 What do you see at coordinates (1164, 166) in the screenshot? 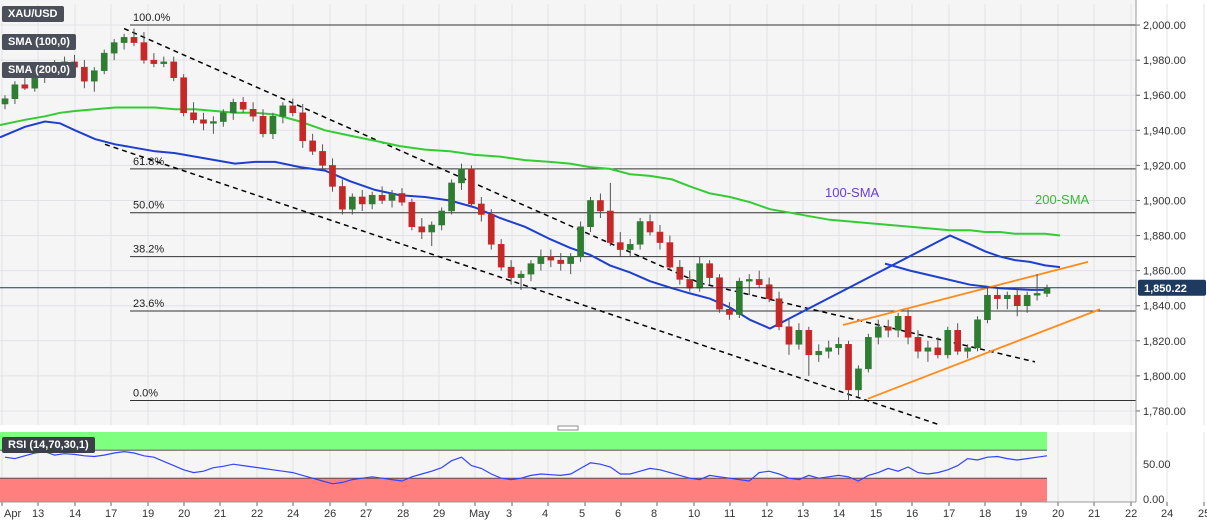
I see `y-tick-label: 1,920.00` at bounding box center [1164, 166].